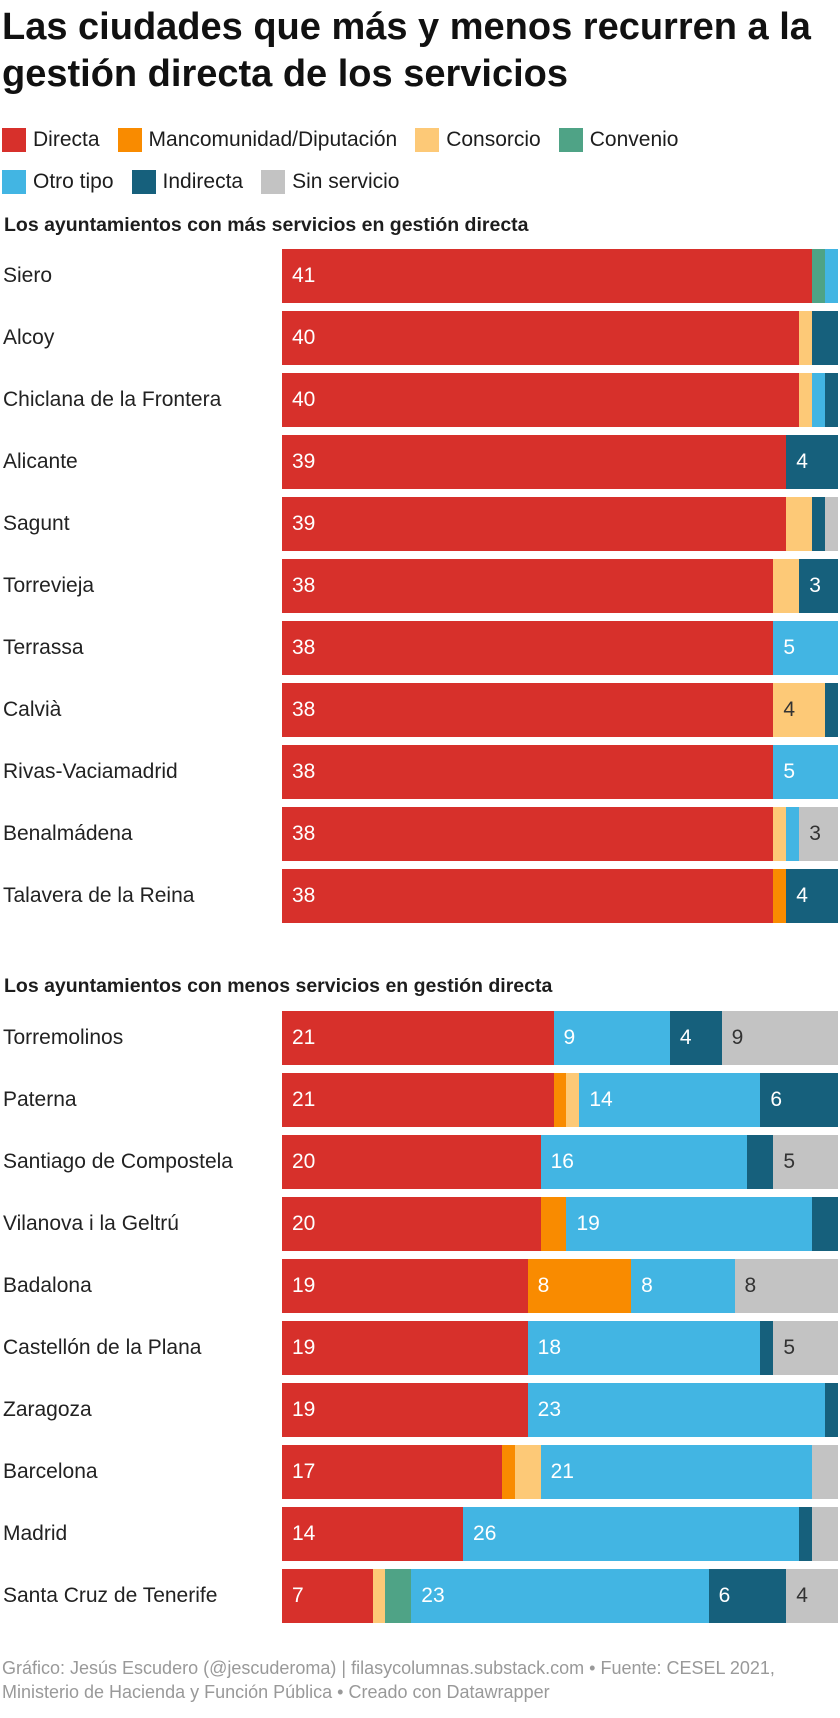  Describe the element at coordinates (670, 1100) in the screenshot. I see `bar-segment-otro: 14` at that location.